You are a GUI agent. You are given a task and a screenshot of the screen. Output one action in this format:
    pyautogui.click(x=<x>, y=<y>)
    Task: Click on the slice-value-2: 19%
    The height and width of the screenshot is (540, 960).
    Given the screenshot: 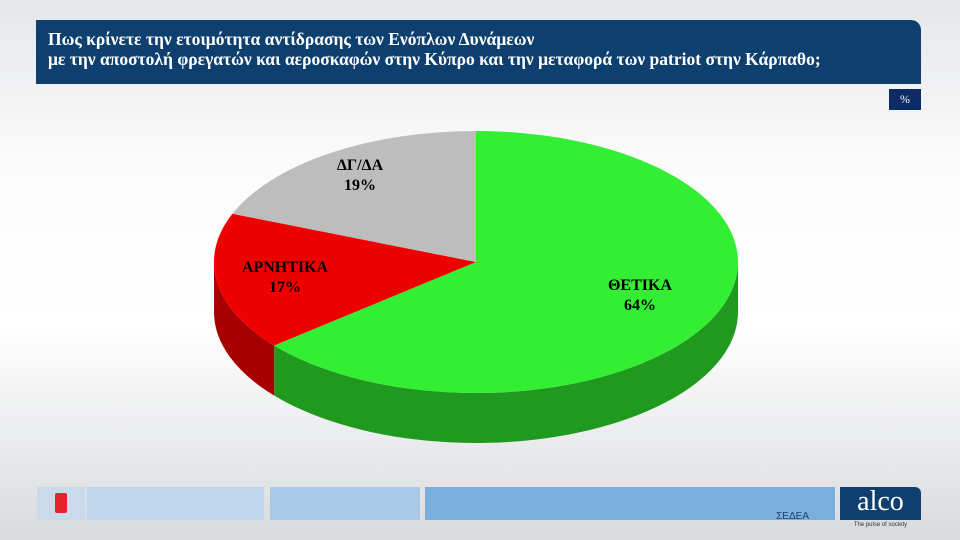 What is the action you would take?
    pyautogui.click(x=360, y=185)
    